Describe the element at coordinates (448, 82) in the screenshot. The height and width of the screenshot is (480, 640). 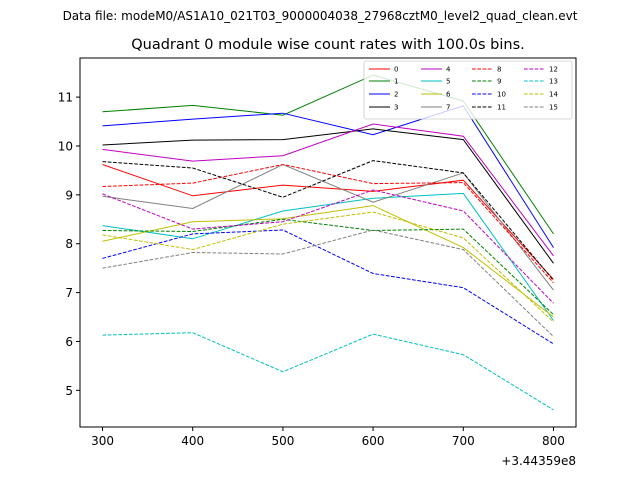
I see `legend-label-5: 5` at that location.